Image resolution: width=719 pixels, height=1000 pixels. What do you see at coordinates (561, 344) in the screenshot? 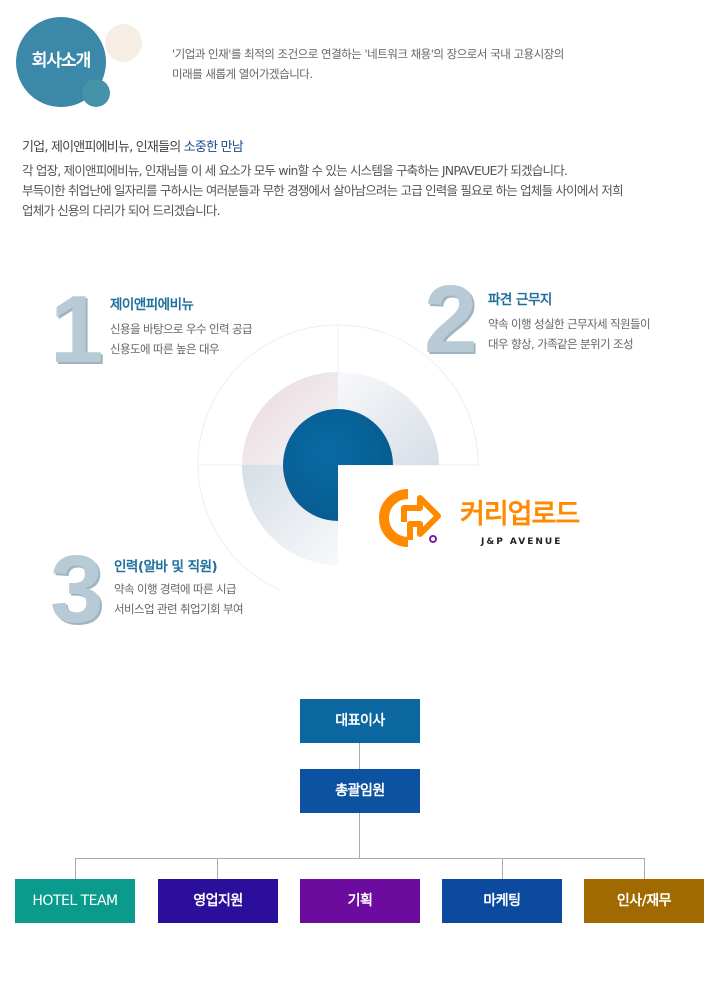
I see `feature-line: 대우 향상, 가족같은 분위기 조성` at bounding box center [561, 344].